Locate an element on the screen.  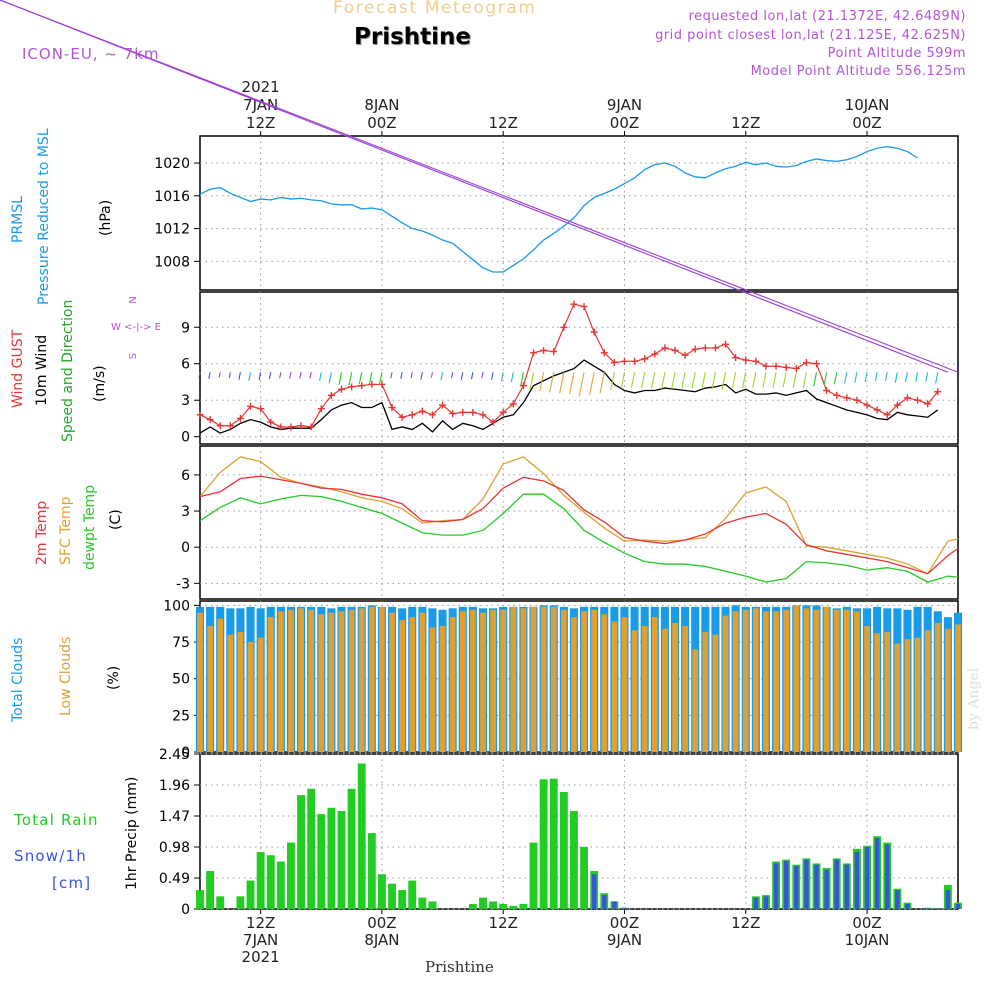
chart-title: Prishtine is located at coordinates (412, 37).